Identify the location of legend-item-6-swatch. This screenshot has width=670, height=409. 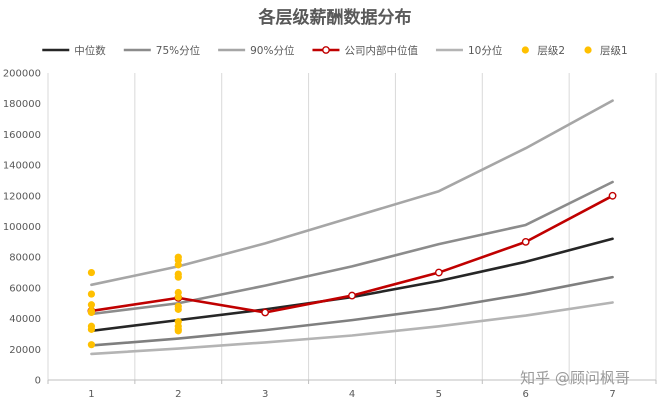
(588, 50).